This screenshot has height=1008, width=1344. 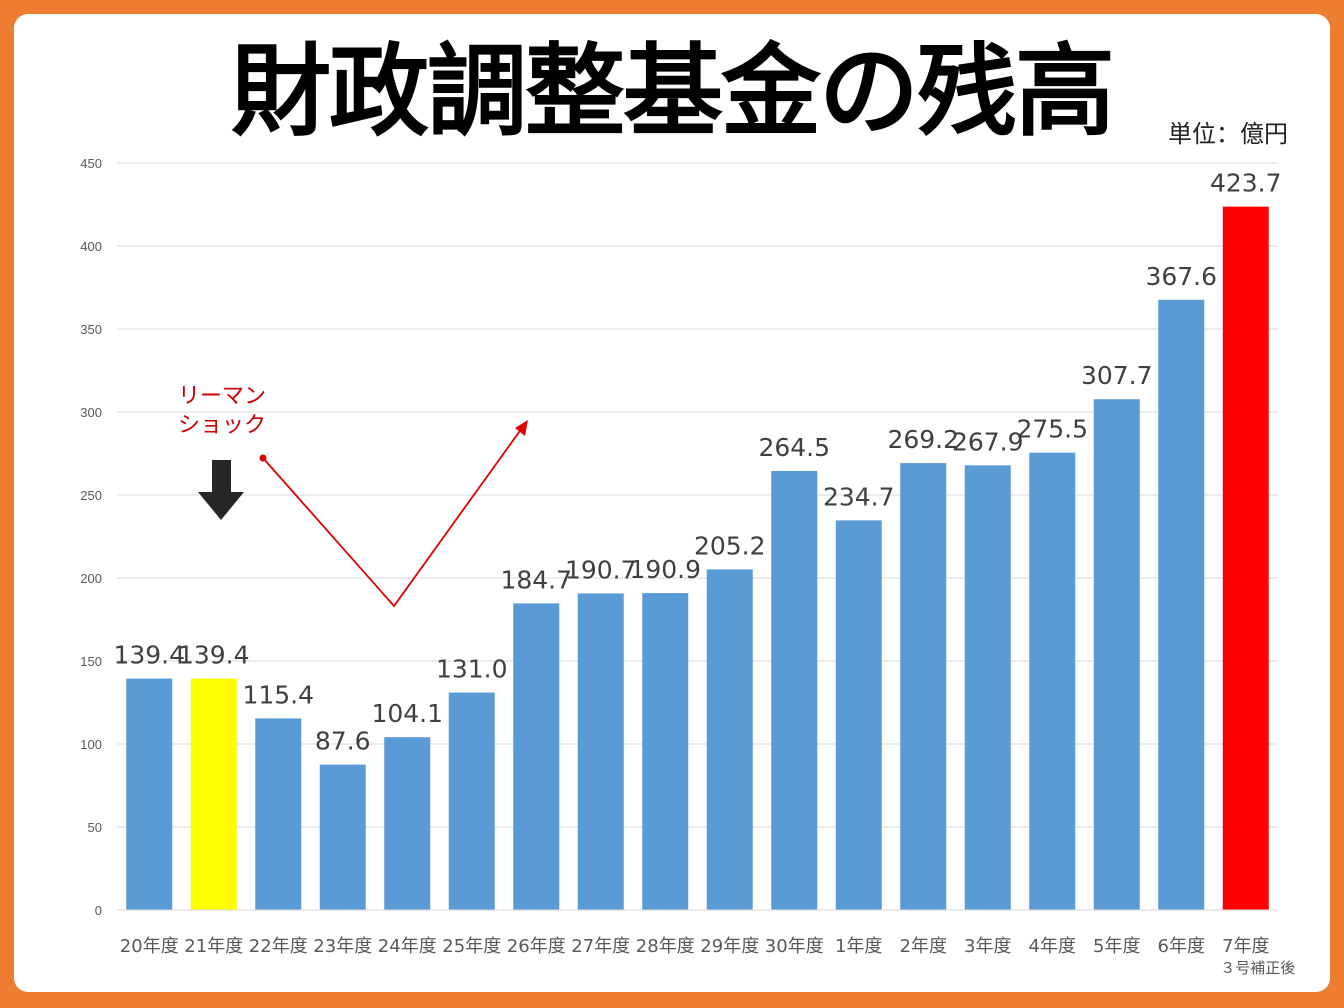 I want to click on y-tick-label: 50, so click(x=95, y=827).